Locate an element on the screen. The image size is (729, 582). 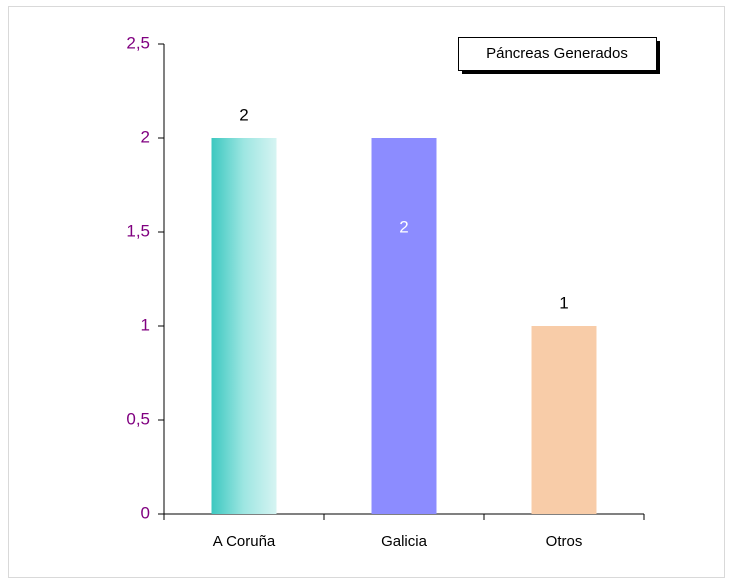
y-tick-label: 2,5 is located at coordinates (138, 42).